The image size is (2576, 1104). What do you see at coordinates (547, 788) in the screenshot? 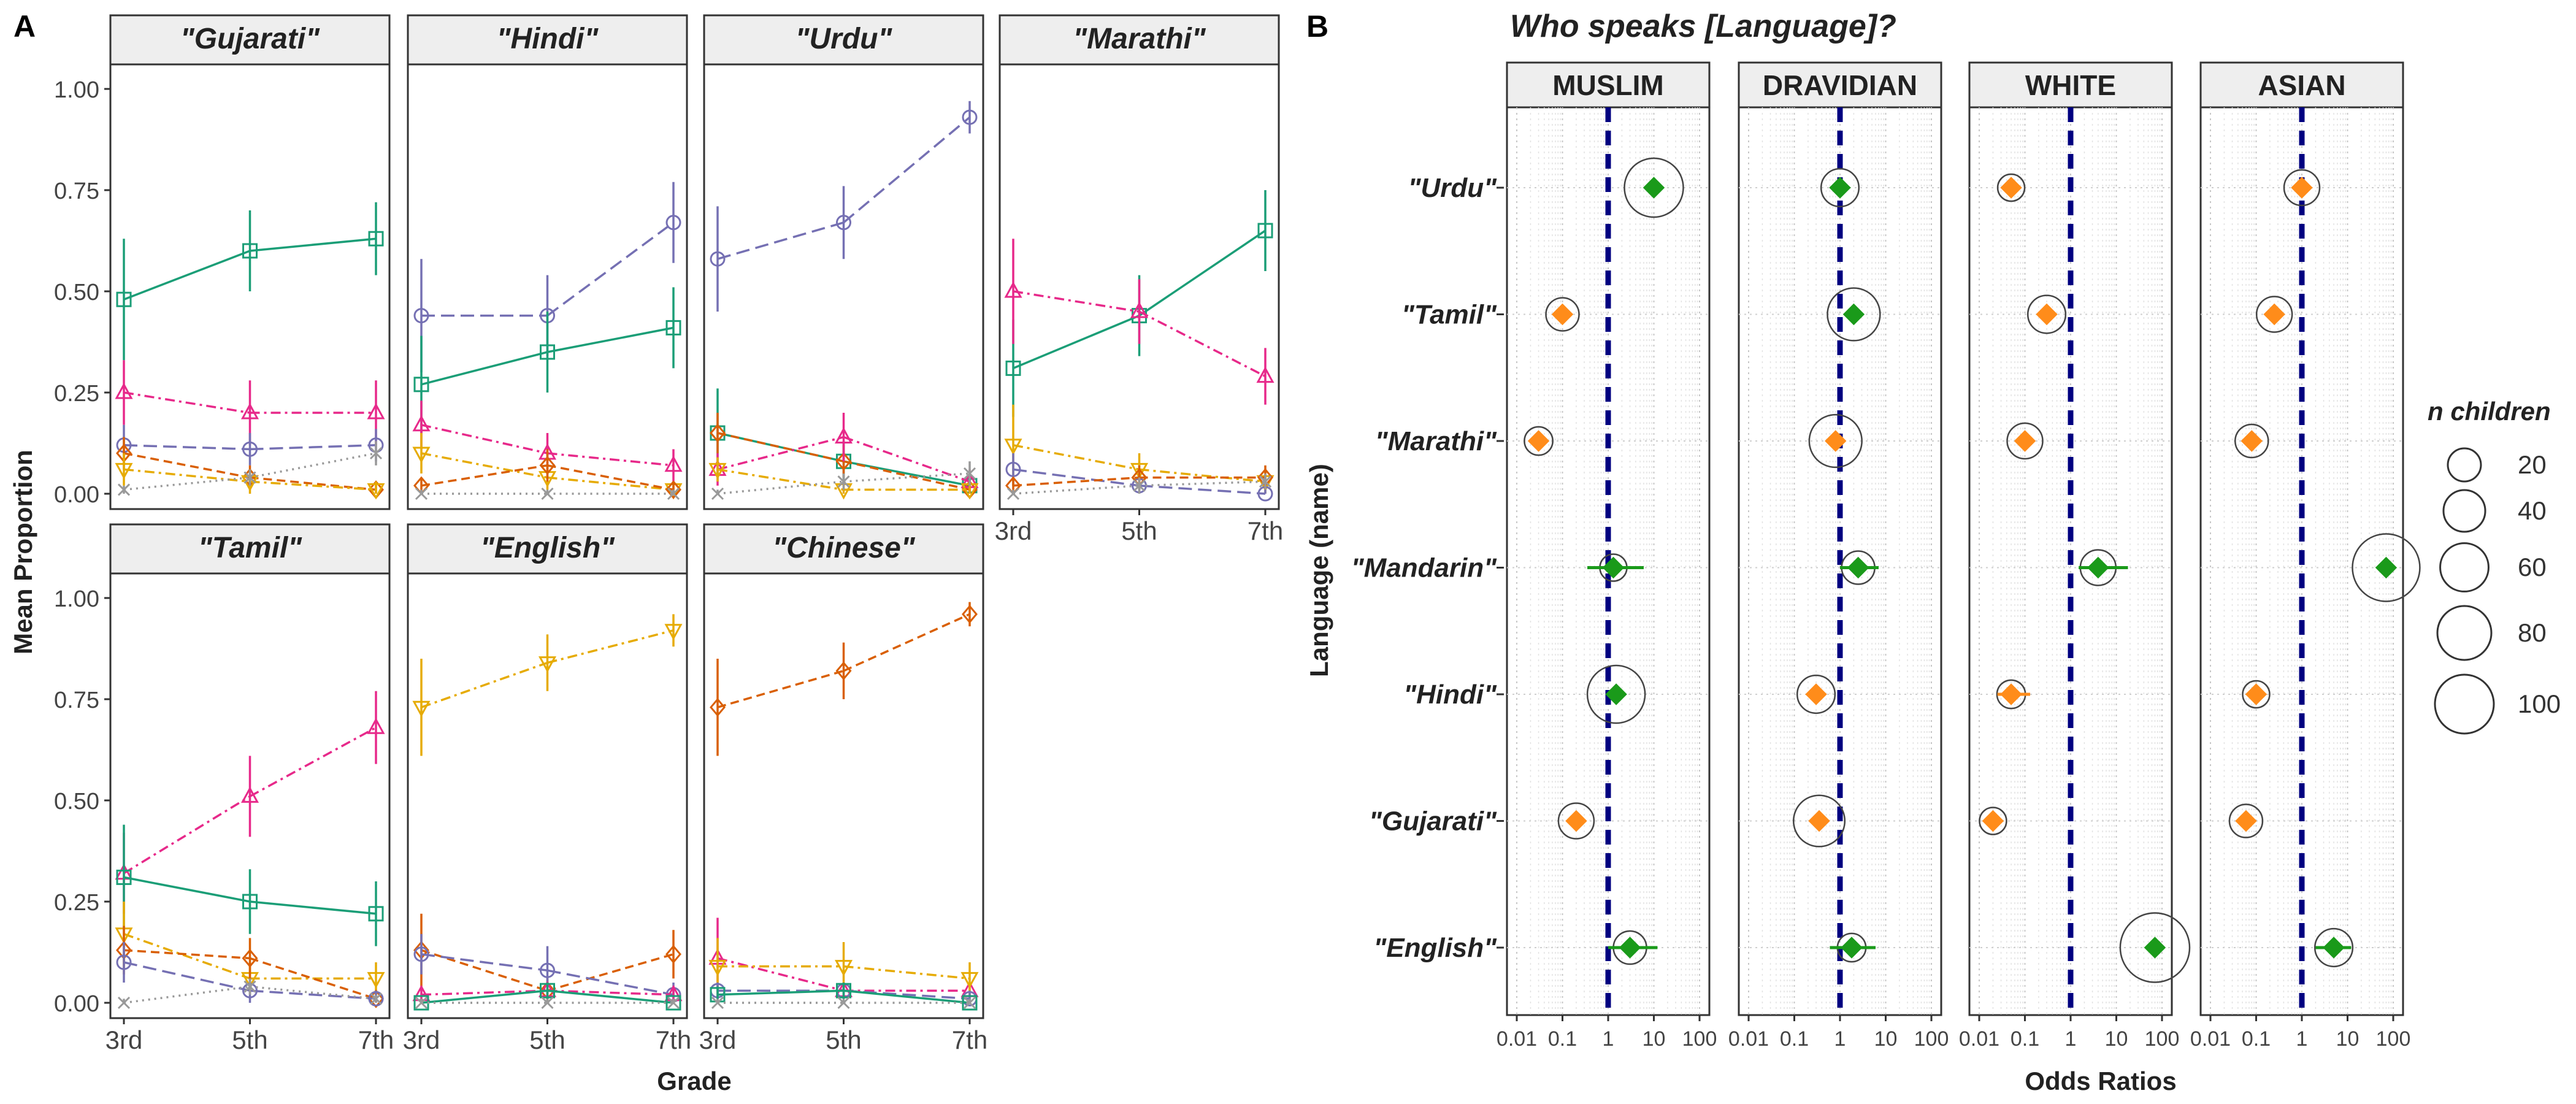
I see `facet-5: "English" 3rd 5th 7th` at bounding box center [547, 788].